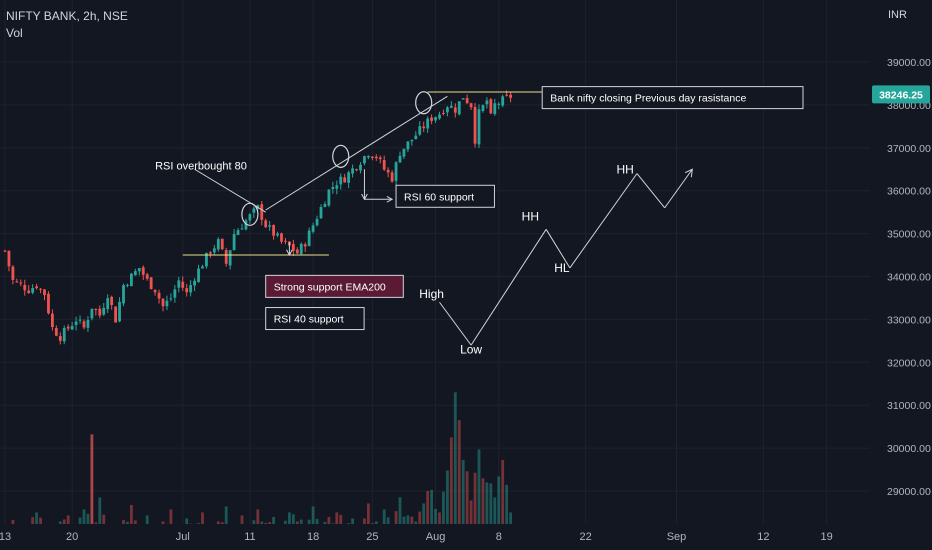 This screenshot has width=932, height=550. I want to click on y-tick-label: 37000.00, so click(909, 149).